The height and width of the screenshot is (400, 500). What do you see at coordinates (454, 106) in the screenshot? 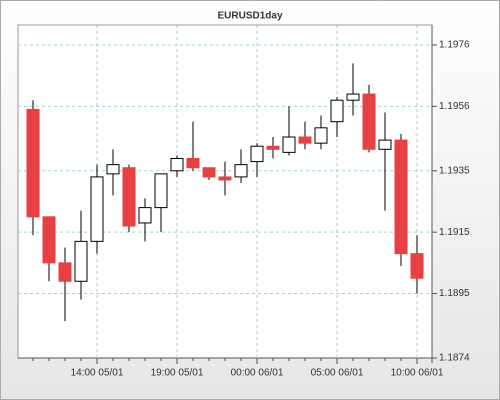
I see `y-tick-label: 1.1956` at bounding box center [454, 106].